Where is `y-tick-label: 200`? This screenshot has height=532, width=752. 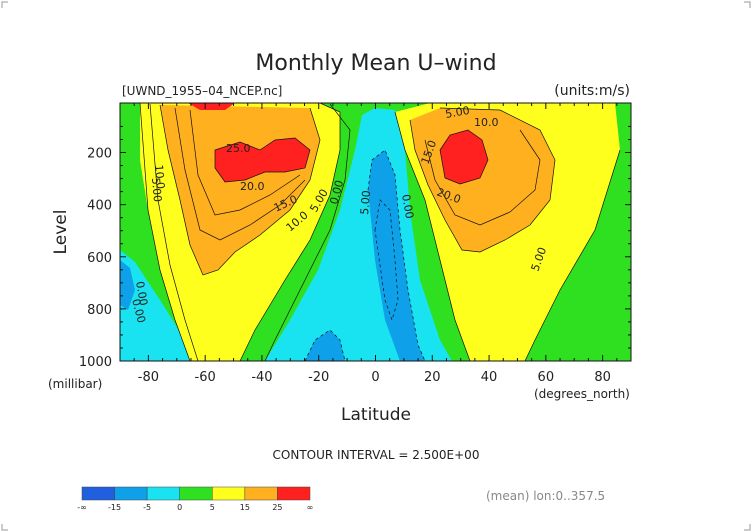
y-tick-label: 200 is located at coordinates (99, 154).